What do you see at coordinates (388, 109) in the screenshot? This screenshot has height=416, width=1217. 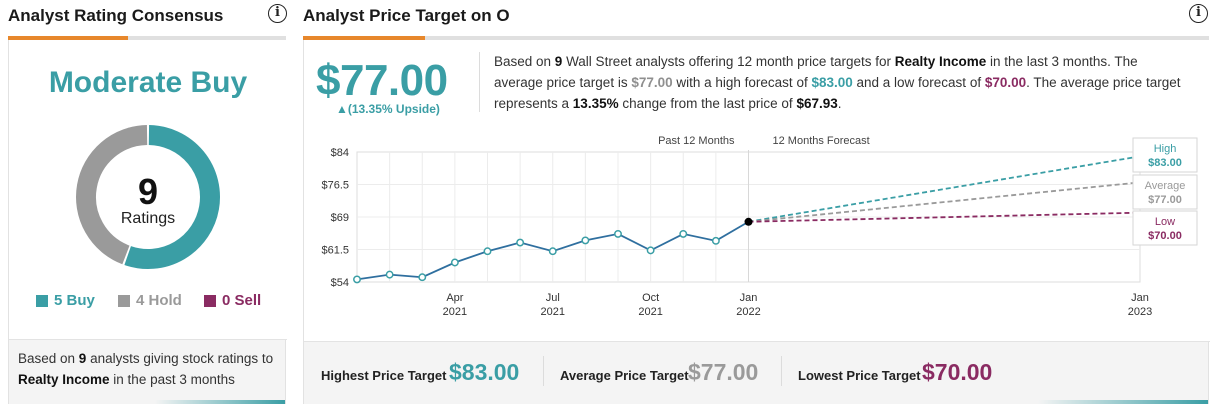 I see `upside-percent: ▲(13.35% Upside)` at bounding box center [388, 109].